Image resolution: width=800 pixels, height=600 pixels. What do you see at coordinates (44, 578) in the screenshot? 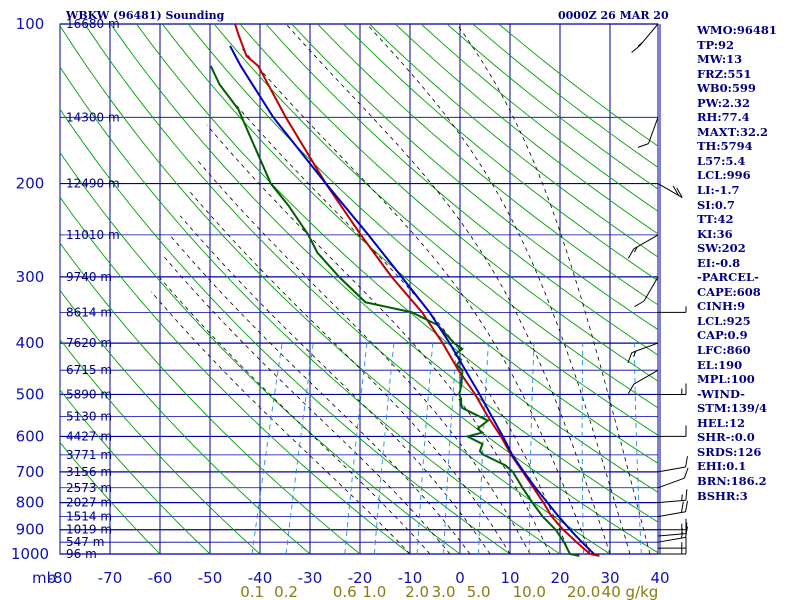
I see `x-axis-unit: mb` at bounding box center [44, 578].